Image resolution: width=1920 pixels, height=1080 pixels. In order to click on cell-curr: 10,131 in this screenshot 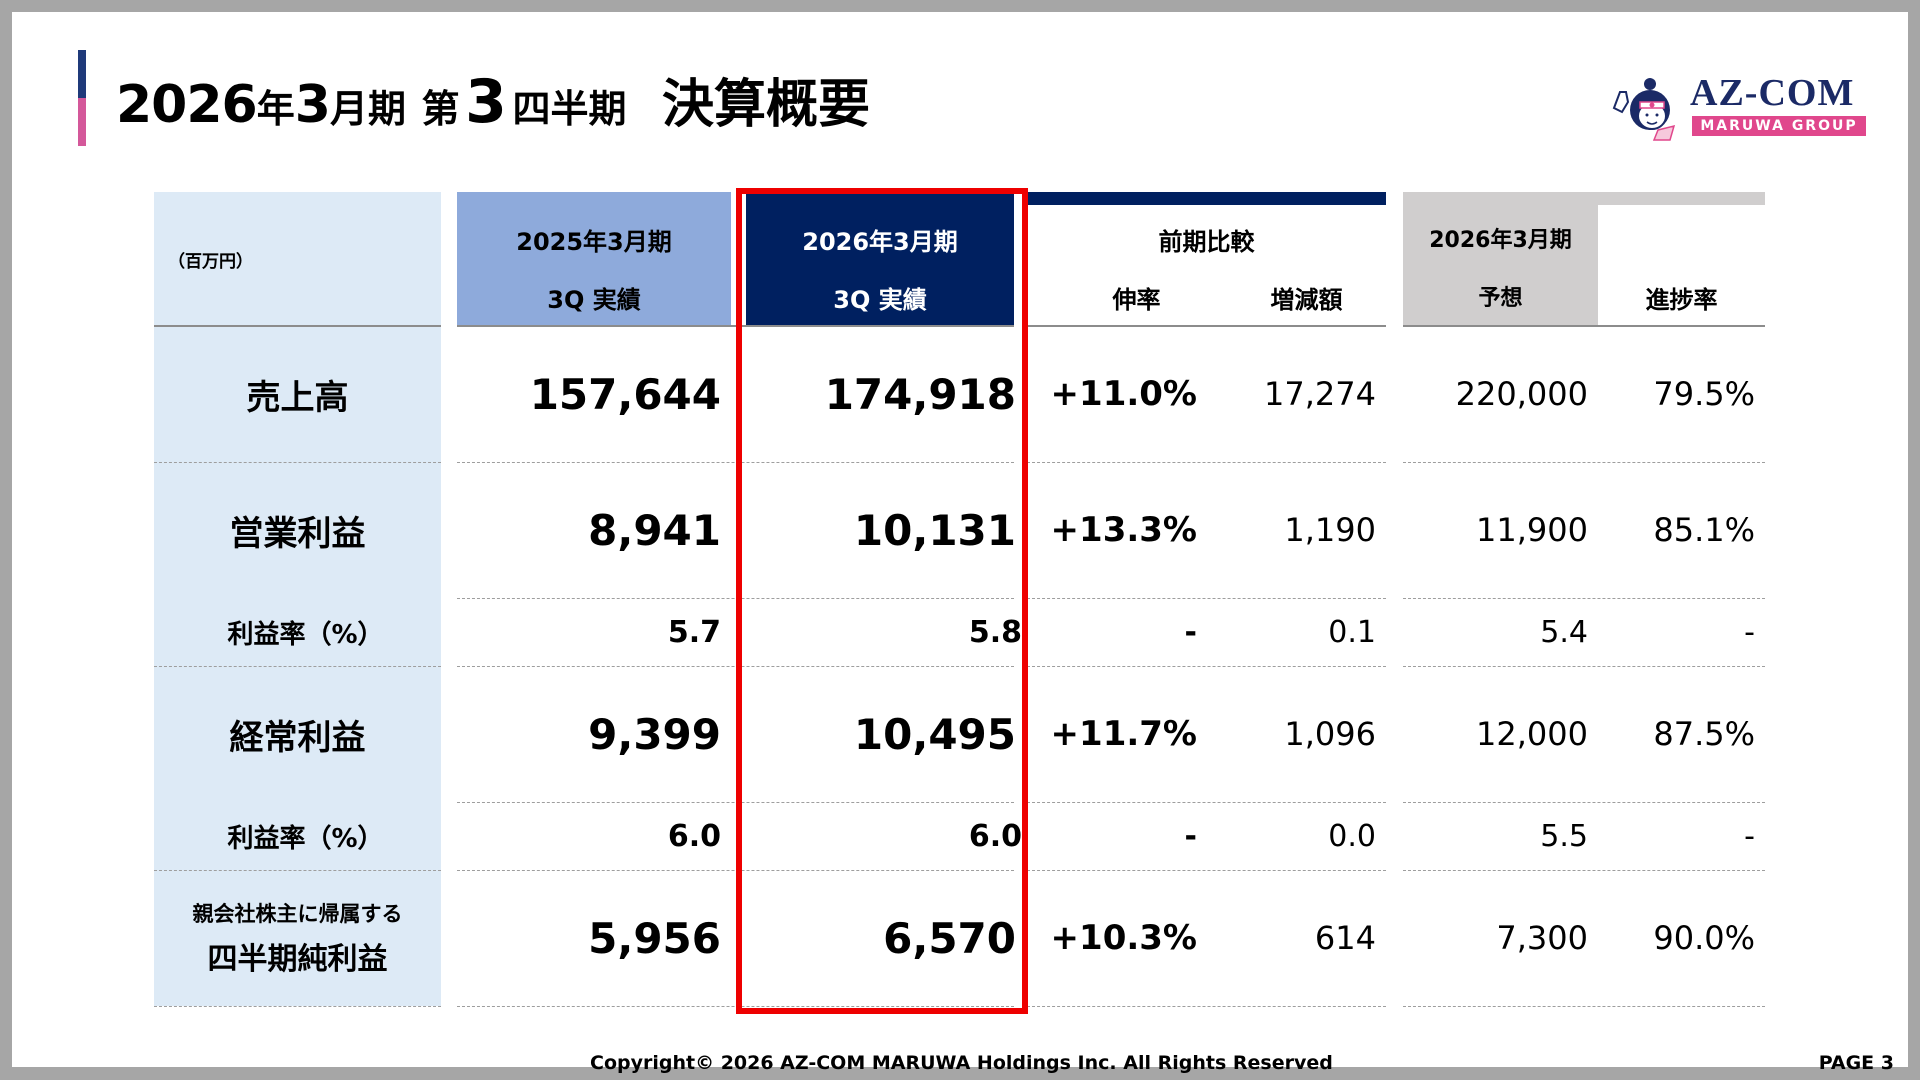, I will do `click(934, 530)`.